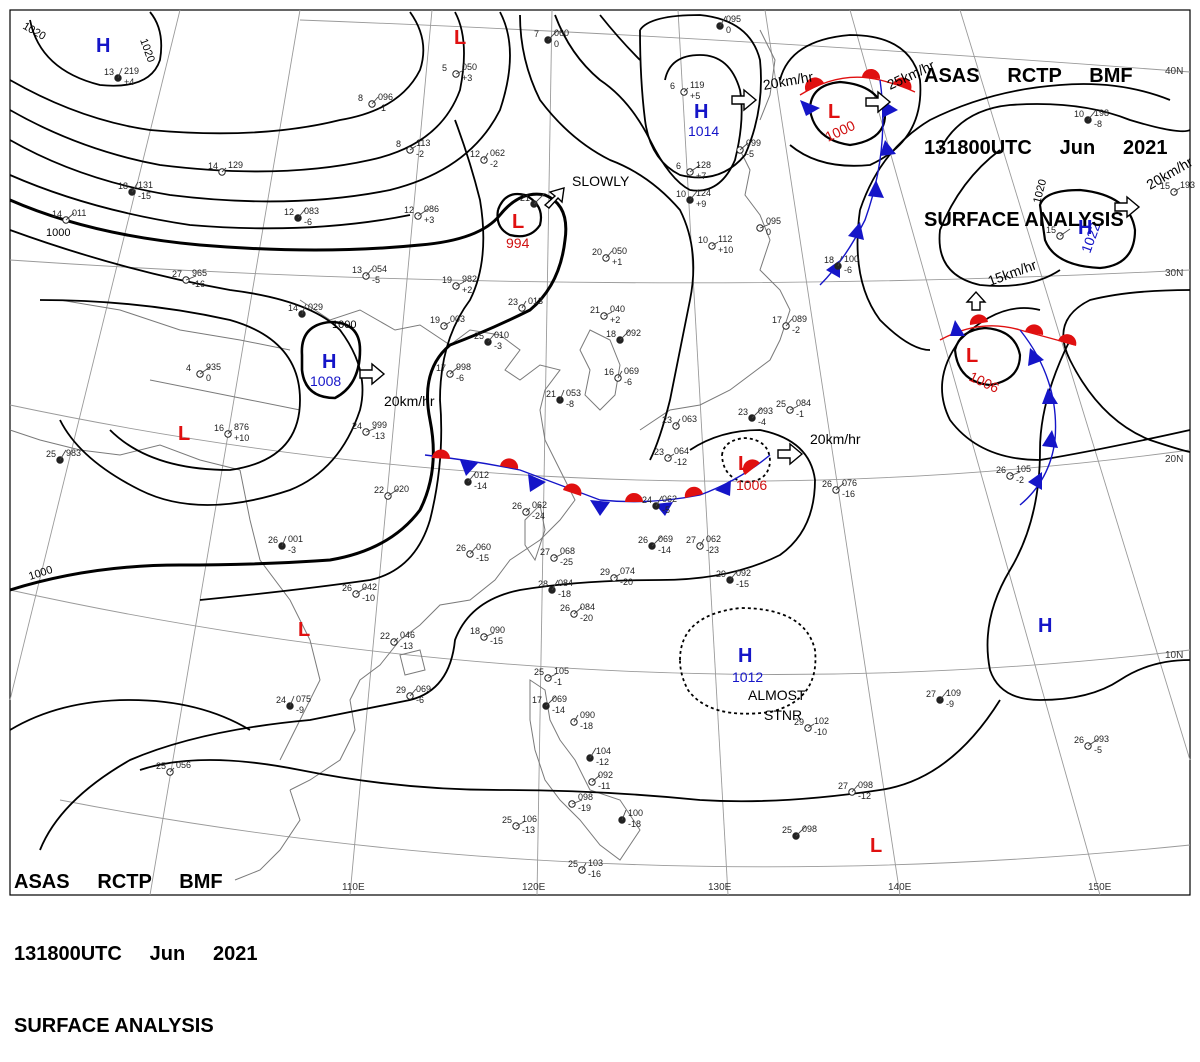 The image size is (1200, 1062). What do you see at coordinates (849, 483) in the screenshot?
I see `station-pressure: 076` at bounding box center [849, 483].